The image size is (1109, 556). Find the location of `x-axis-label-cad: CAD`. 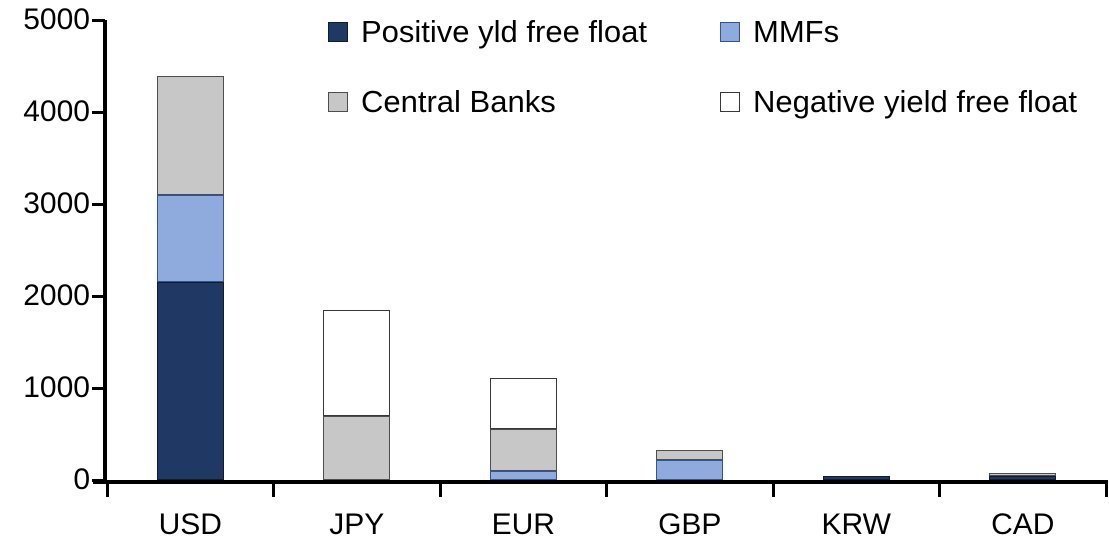

x-axis-label-cad: CAD is located at coordinates (1023, 524).